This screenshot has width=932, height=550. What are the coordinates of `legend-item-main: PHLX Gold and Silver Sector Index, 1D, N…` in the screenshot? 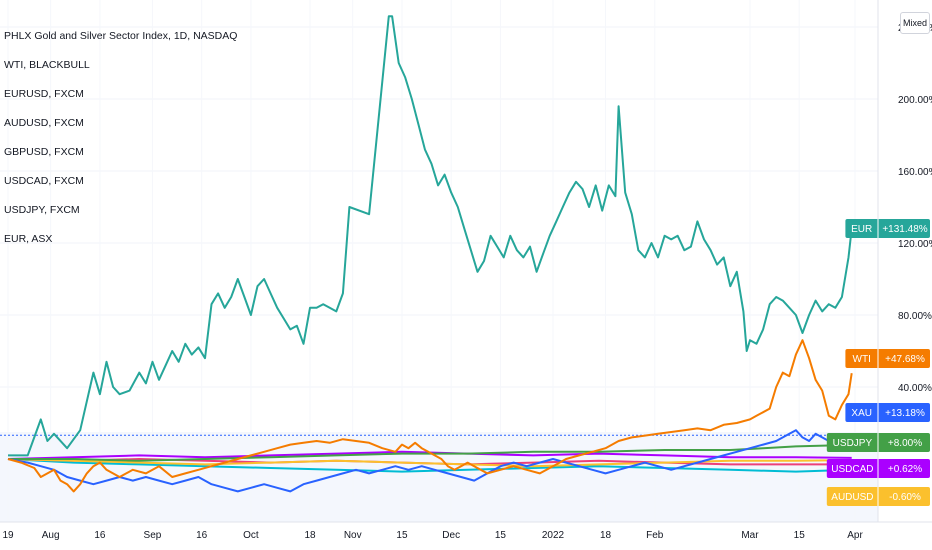 It's located at (121, 36).